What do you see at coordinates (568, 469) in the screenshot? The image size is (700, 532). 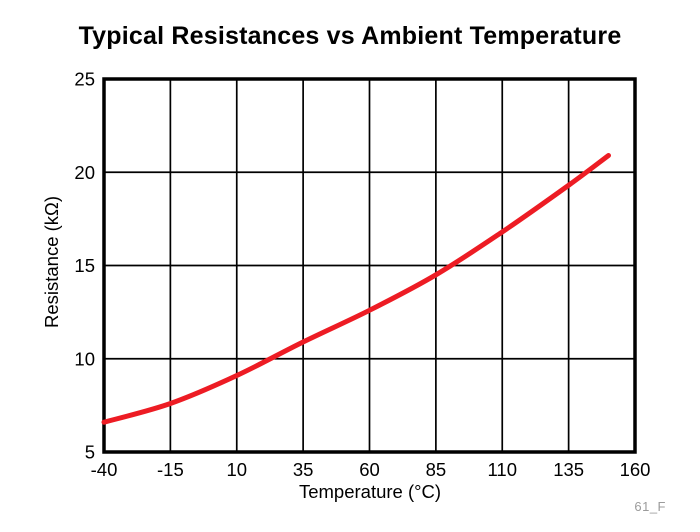 I see `x-tick-label: 135` at bounding box center [568, 469].